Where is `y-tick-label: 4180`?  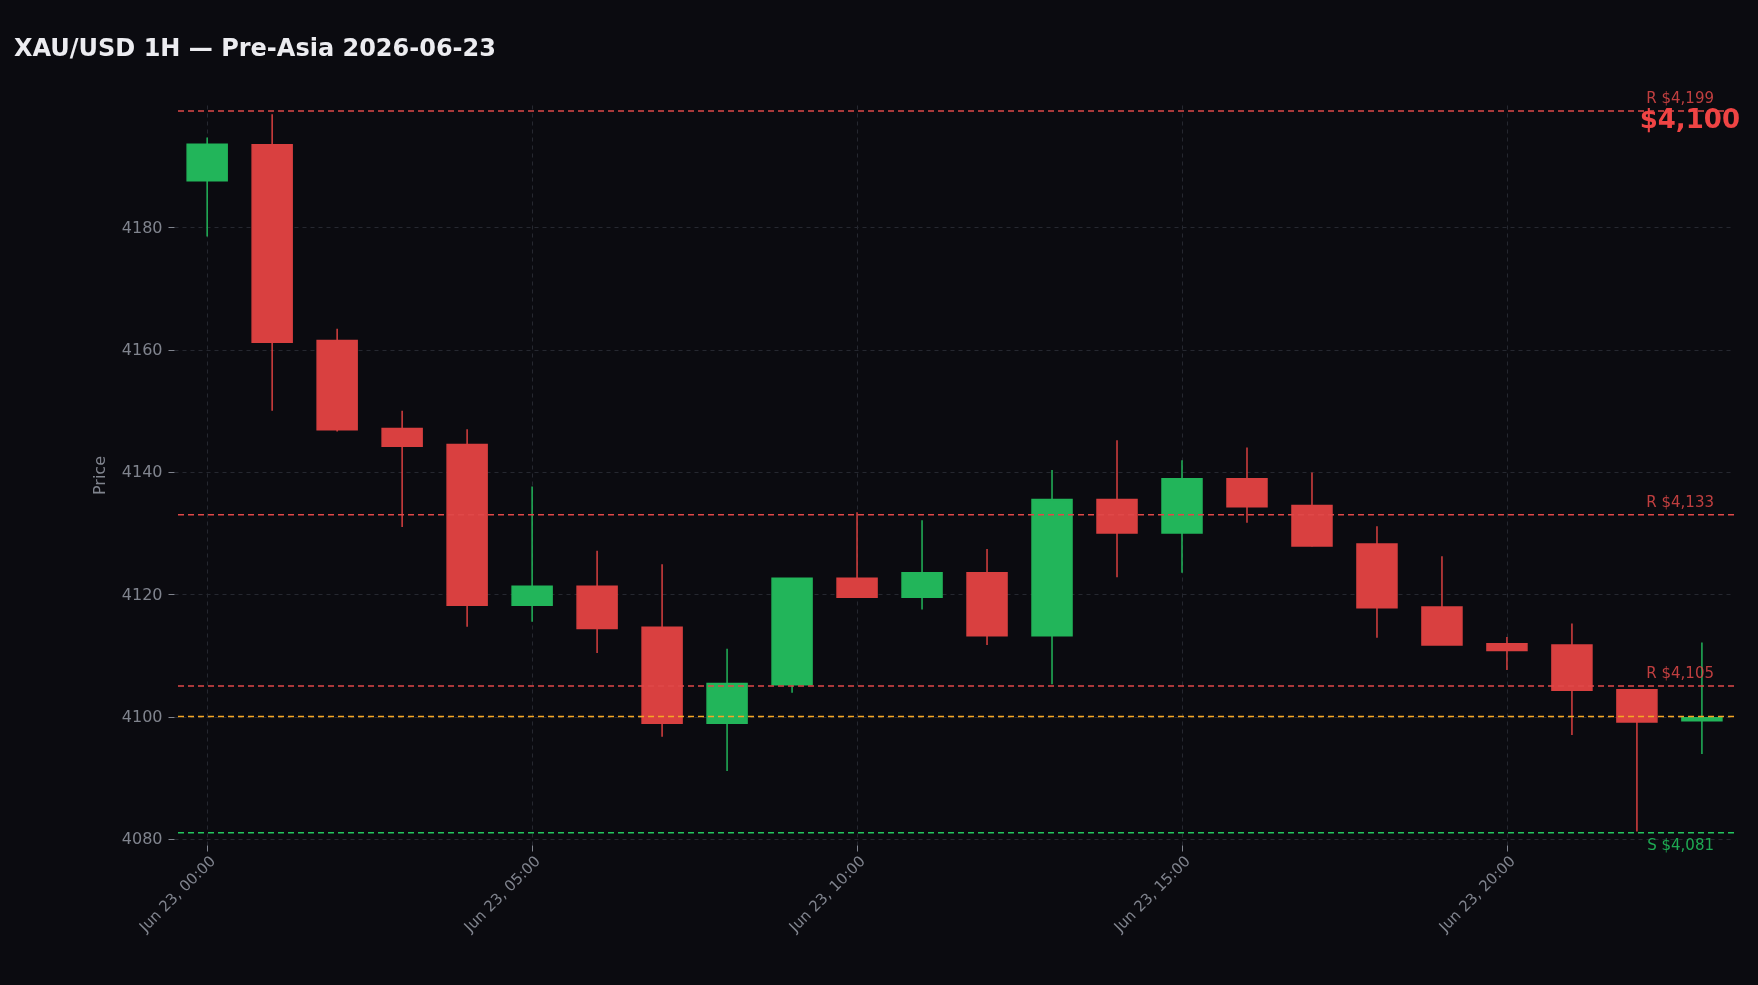
y-tick-label: 4180 is located at coordinates (142, 227).